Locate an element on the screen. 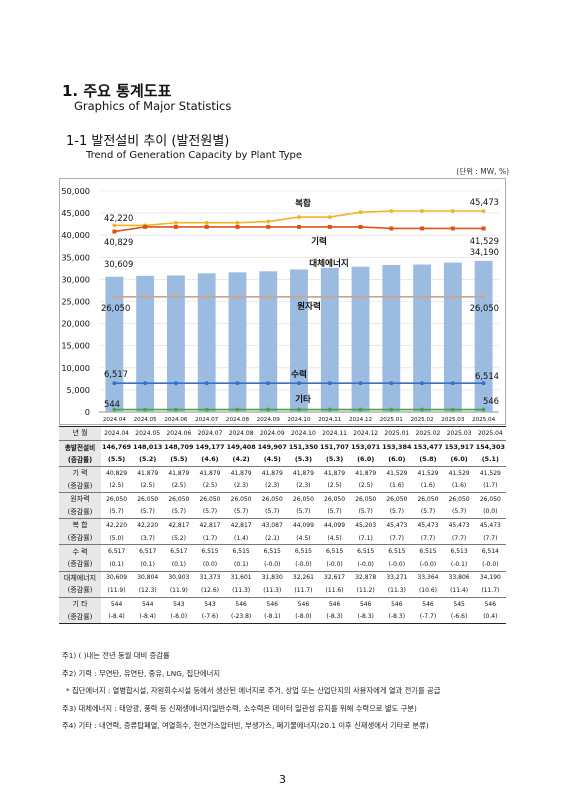 This screenshot has height=800, width=565. y-tick-label: 10,000 is located at coordinates (75, 368).